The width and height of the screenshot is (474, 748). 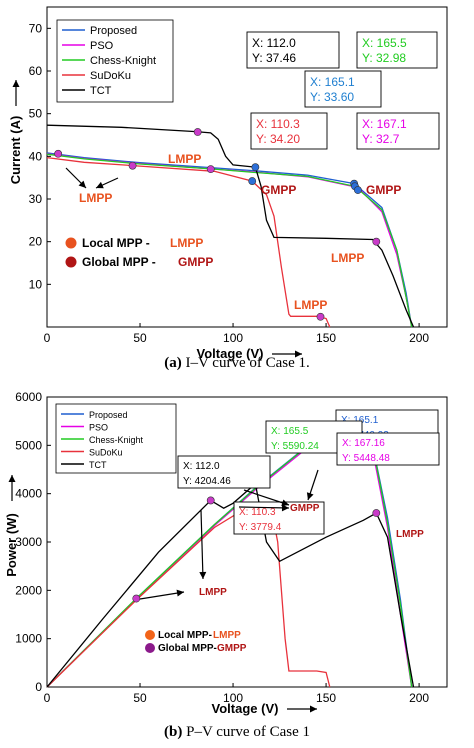 What do you see at coordinates (36, 284) in the screenshot?
I see `chart1-y-tick-label: 10` at bounding box center [36, 284].